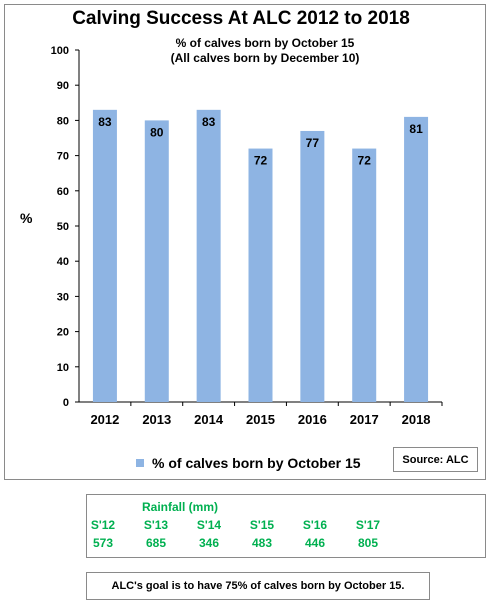  What do you see at coordinates (315, 525) in the screenshot?
I see `rainfall-season-label: S'16` at bounding box center [315, 525].